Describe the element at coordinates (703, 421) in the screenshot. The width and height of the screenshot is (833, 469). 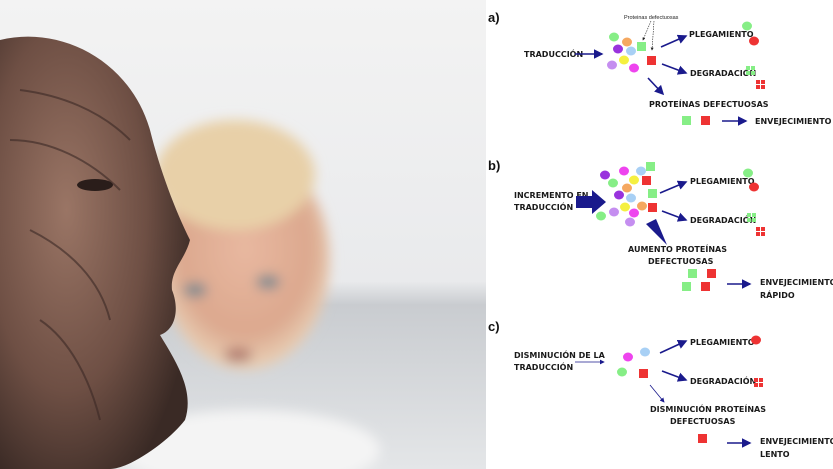
I see `decreased-defective-label-2: DEFECTUOSAS` at that location.